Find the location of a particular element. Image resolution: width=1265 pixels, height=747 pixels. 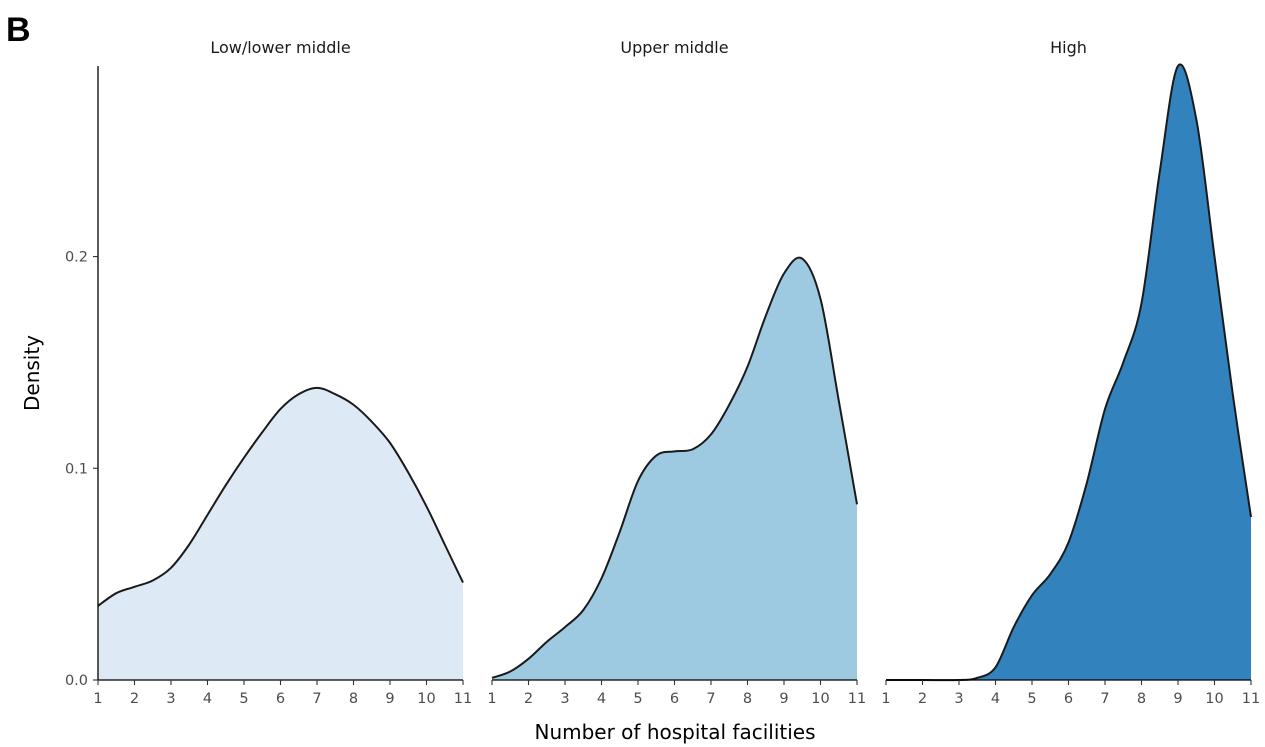

facet-strip-label: Low/lower middle is located at coordinates (280, 47).